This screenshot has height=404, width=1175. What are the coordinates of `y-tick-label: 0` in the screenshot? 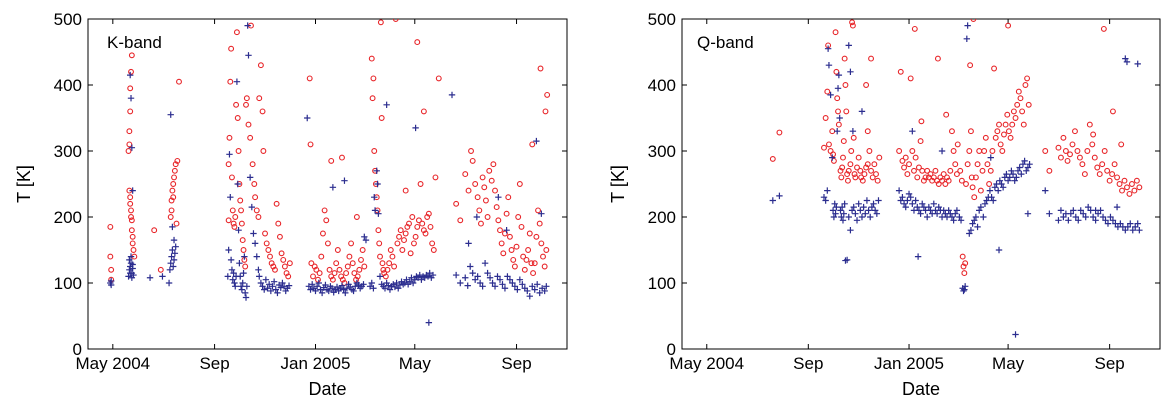 It's located at (671, 349).